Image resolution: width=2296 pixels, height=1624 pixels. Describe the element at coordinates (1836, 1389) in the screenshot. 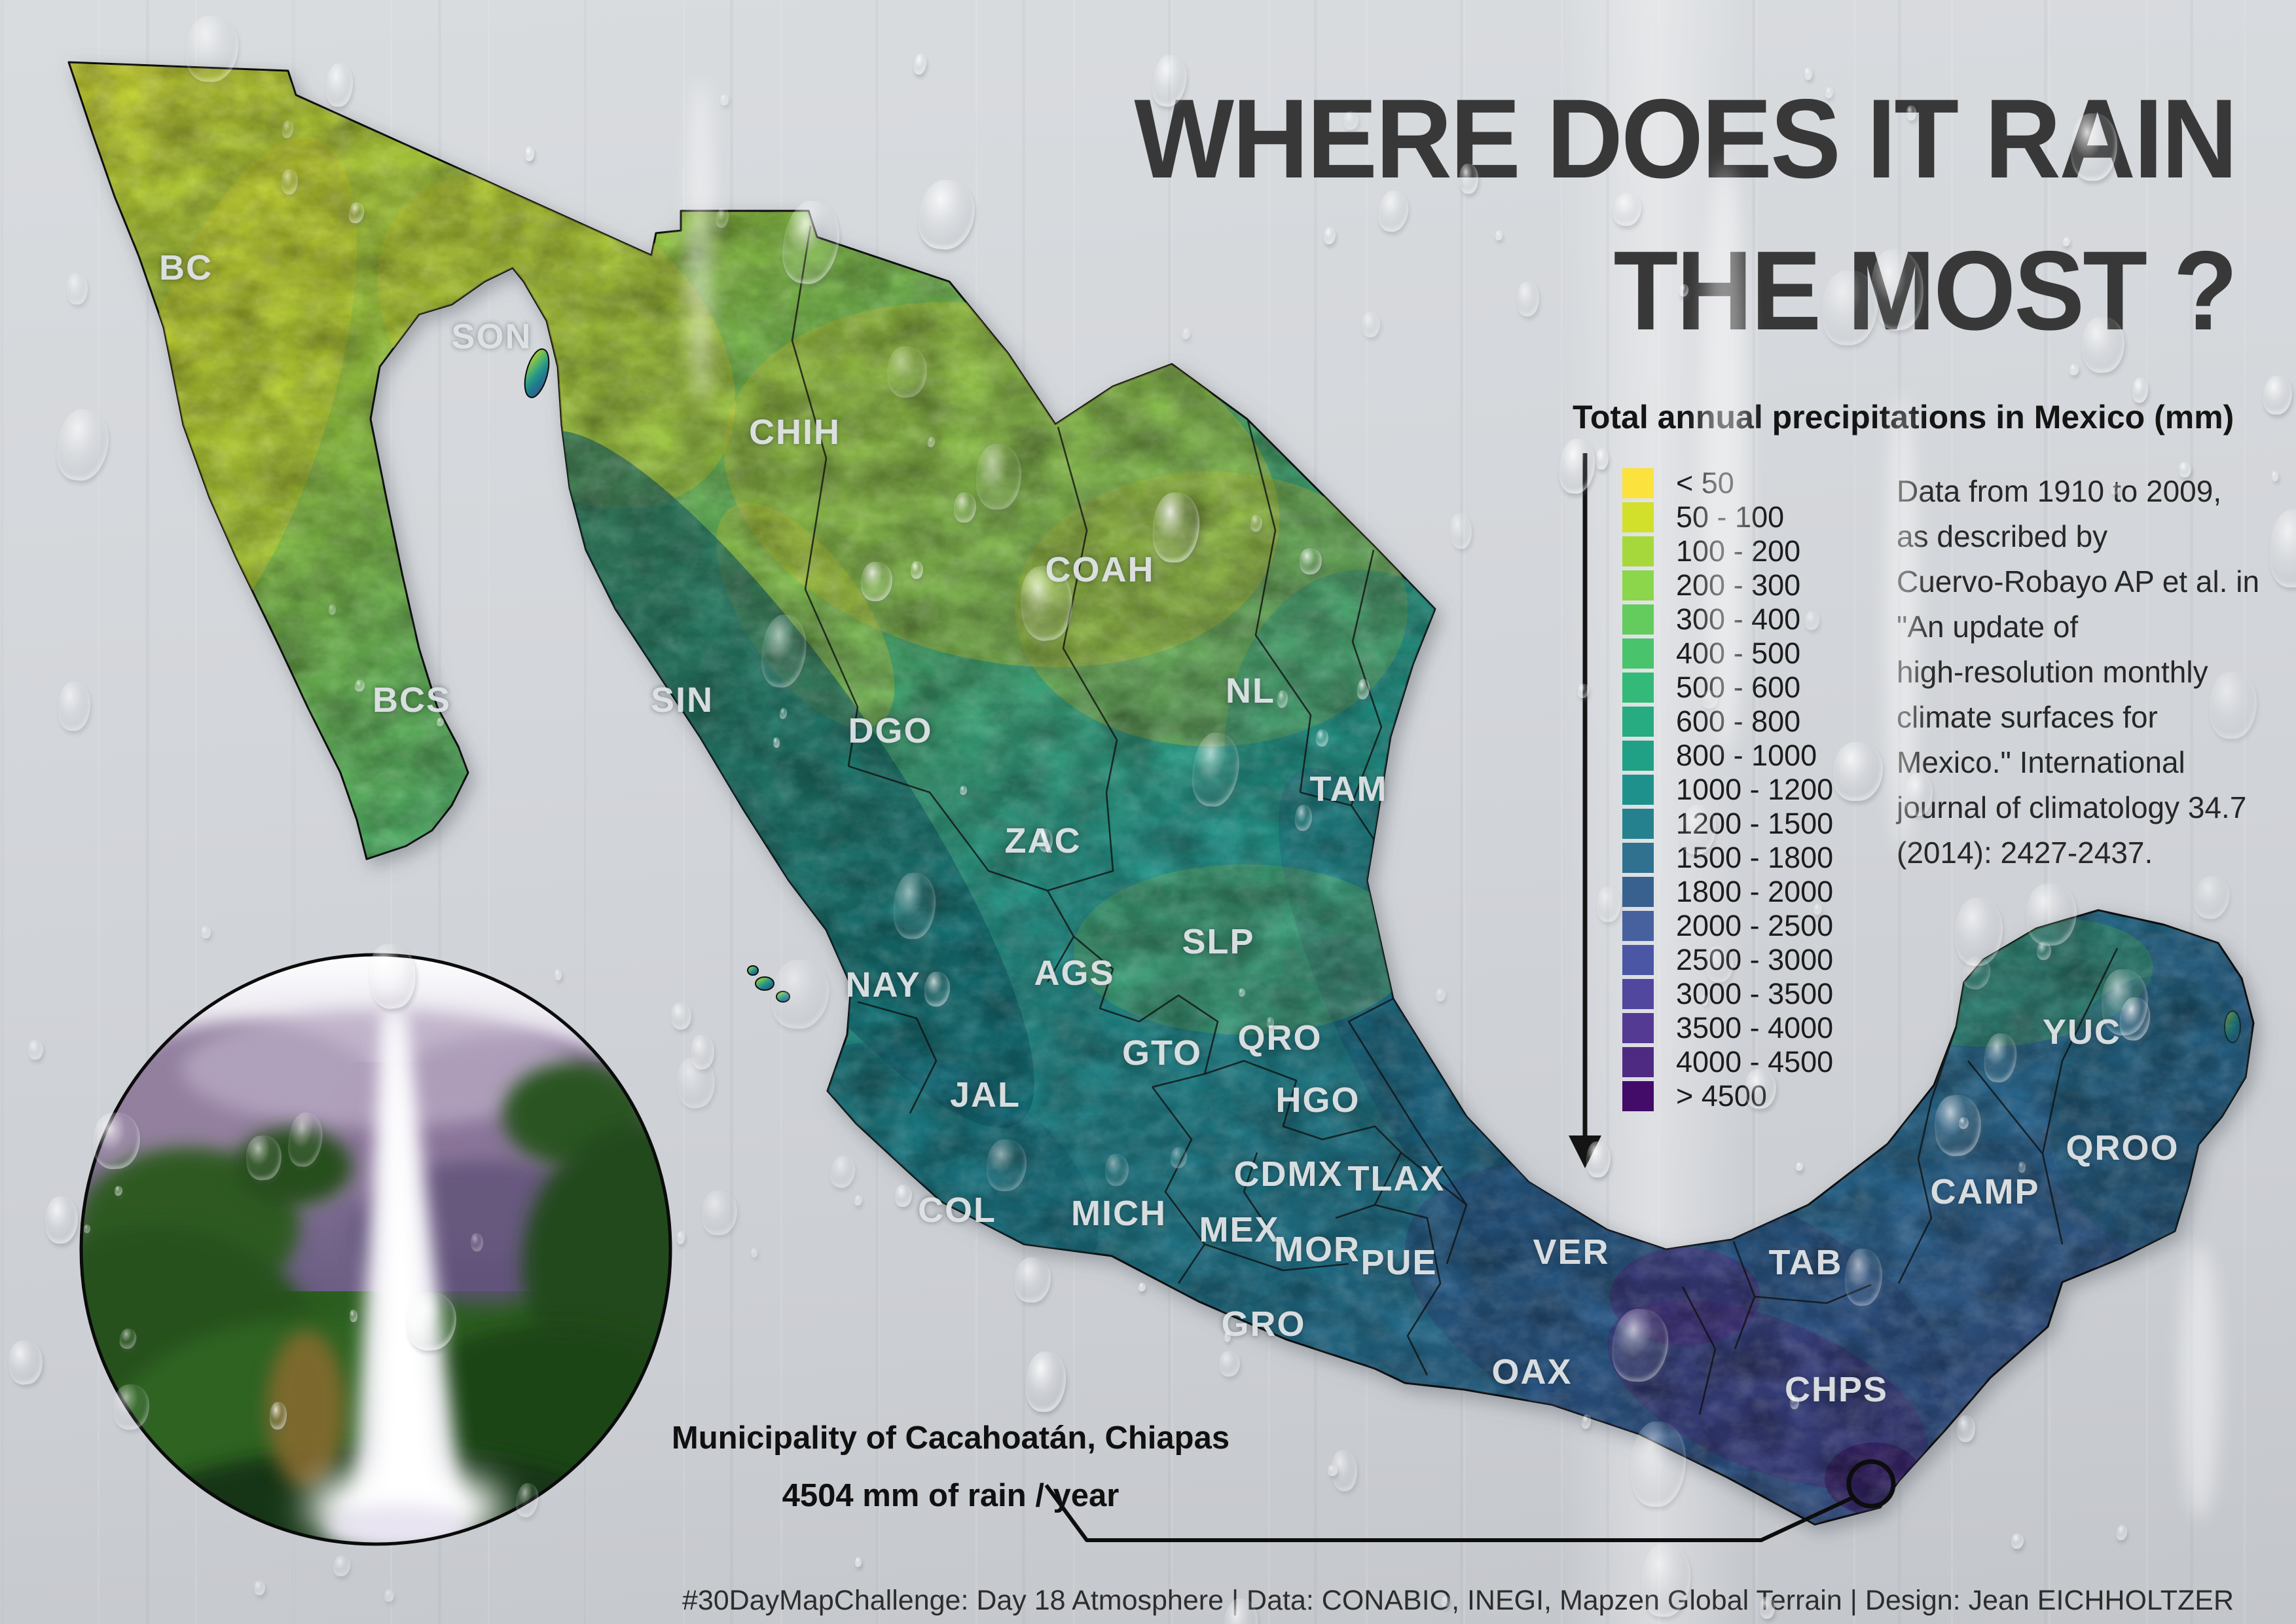

I see `state-label-chps: CHPS` at that location.